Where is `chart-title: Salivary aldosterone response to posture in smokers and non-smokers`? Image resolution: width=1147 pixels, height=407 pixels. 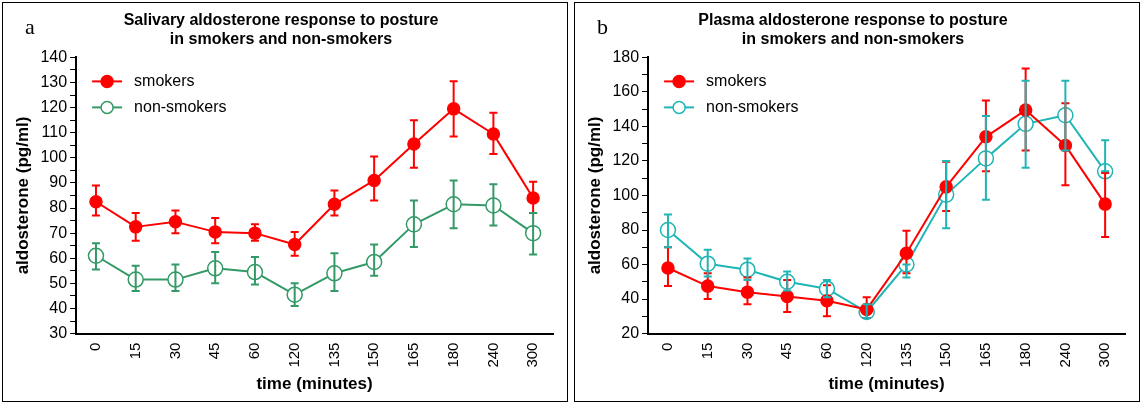
chart-title: Salivary aldosterone response to posture in smokers and non-smokers is located at coordinates (281, 29).